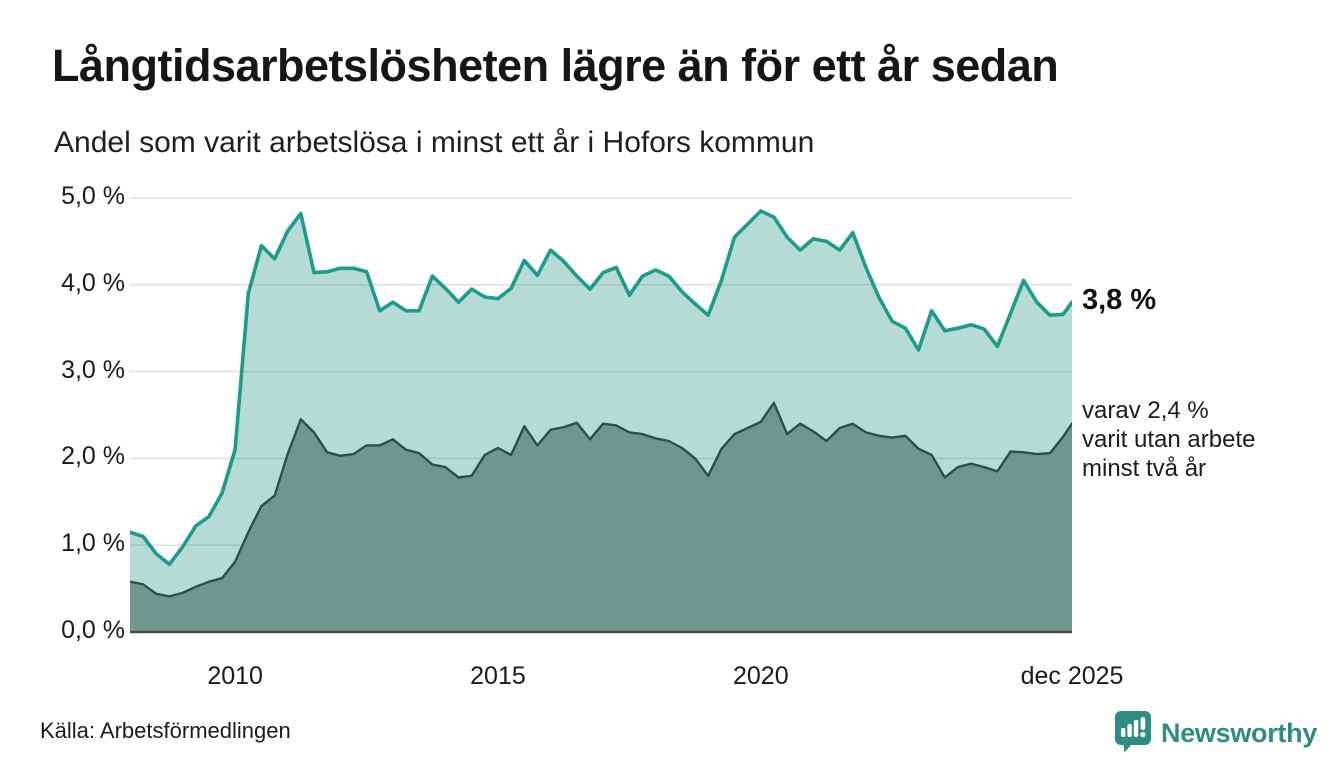 This screenshot has height=780, width=1340. What do you see at coordinates (93, 630) in the screenshot?
I see `y-tick-label: 0,0 %` at bounding box center [93, 630].